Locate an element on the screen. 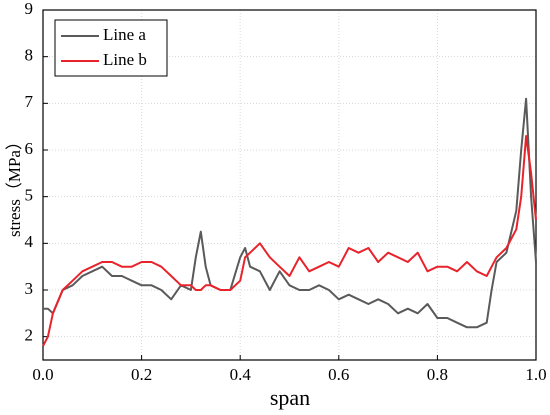 This screenshot has width=550, height=415. y-axis-label: stress（MPa） is located at coordinates (14, 185).